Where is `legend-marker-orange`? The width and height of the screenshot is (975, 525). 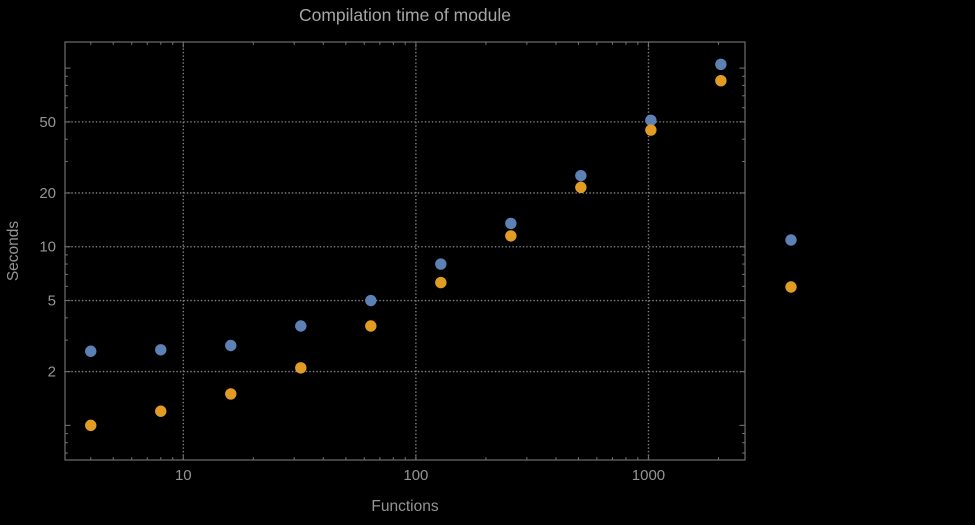
legend-marker-orange is located at coordinates (791, 287).